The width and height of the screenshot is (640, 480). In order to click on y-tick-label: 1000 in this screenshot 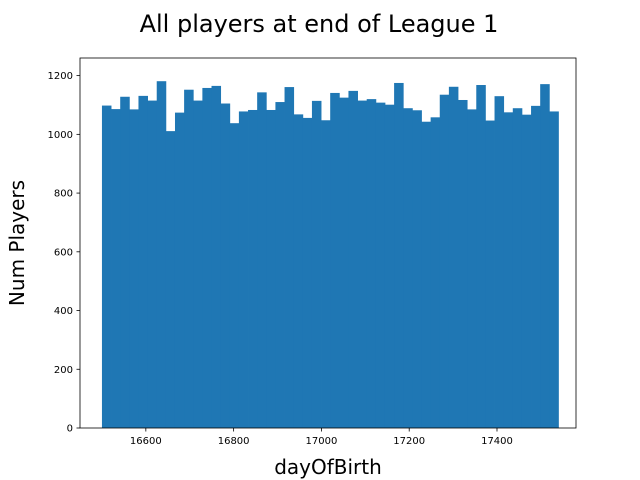, I will do `click(60, 135)`.